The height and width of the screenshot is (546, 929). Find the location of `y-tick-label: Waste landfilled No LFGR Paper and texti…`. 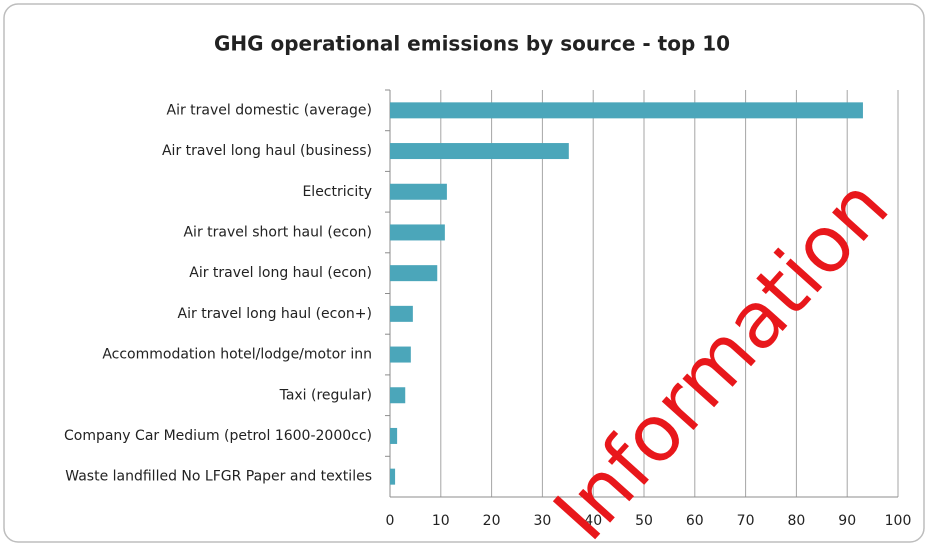

y-tick-label: Waste landfilled No LFGR Paper and texti… is located at coordinates (218, 477).